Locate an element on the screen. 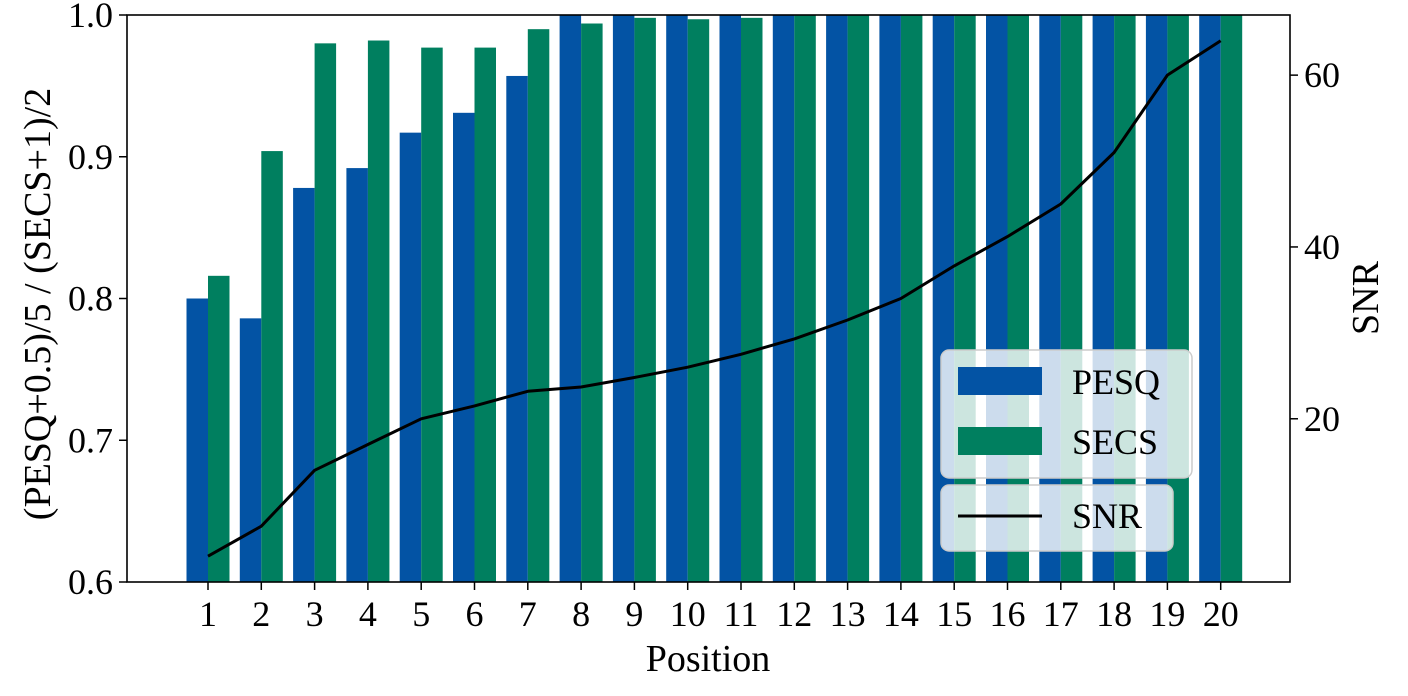 The width and height of the screenshot is (1408, 696). y-axis-title: (PESQ+0.5)/5 / (SECS+1)/2 is located at coordinates (38, 304).